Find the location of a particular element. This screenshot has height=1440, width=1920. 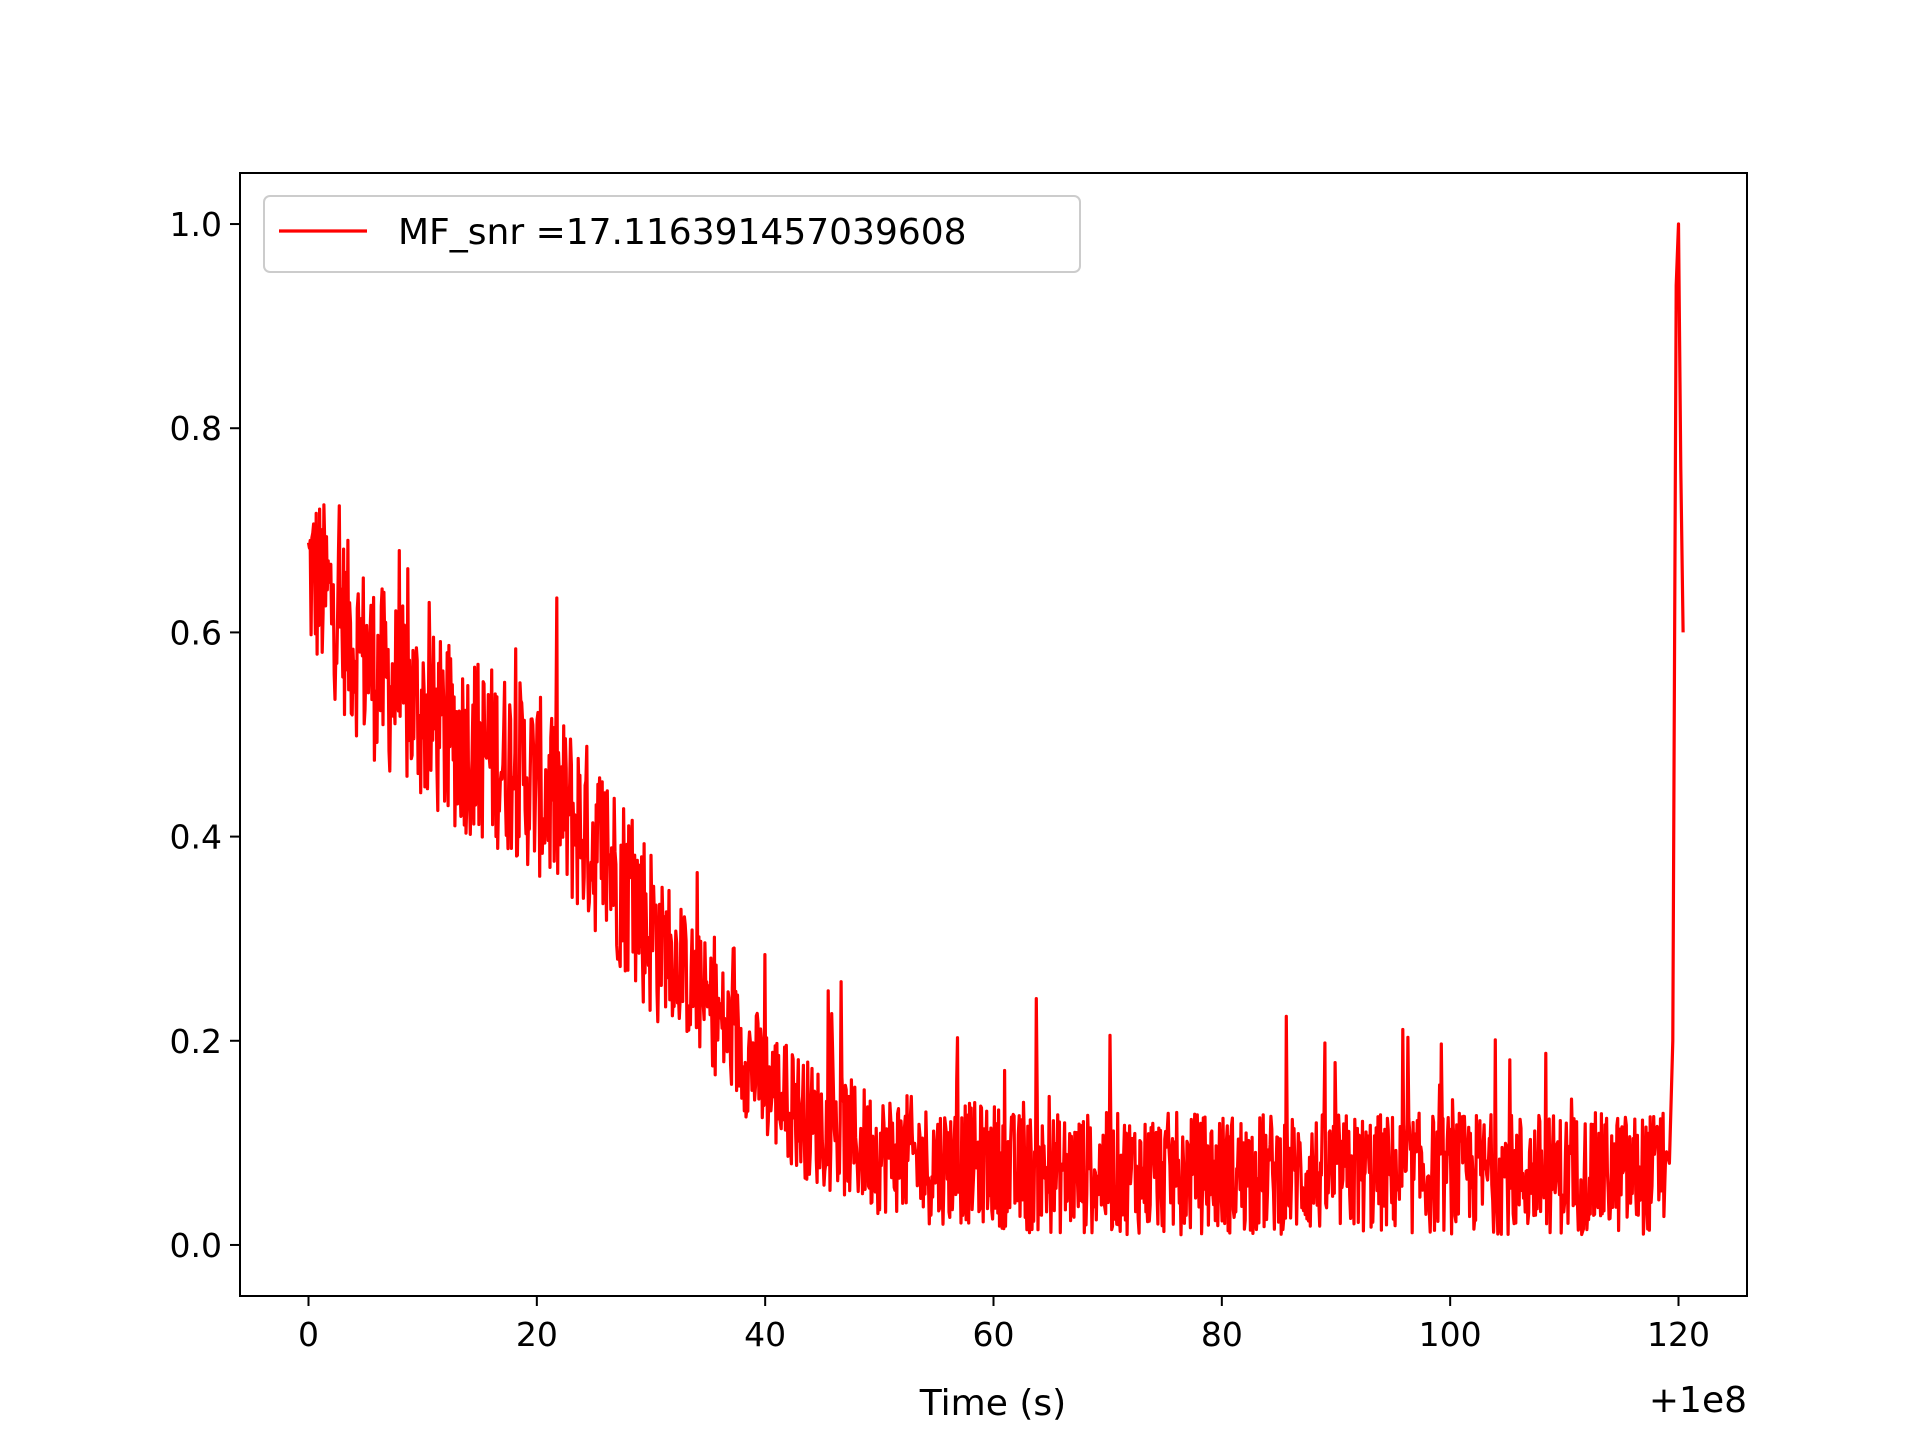

x-tick-label: 0 is located at coordinates (308, 1334).